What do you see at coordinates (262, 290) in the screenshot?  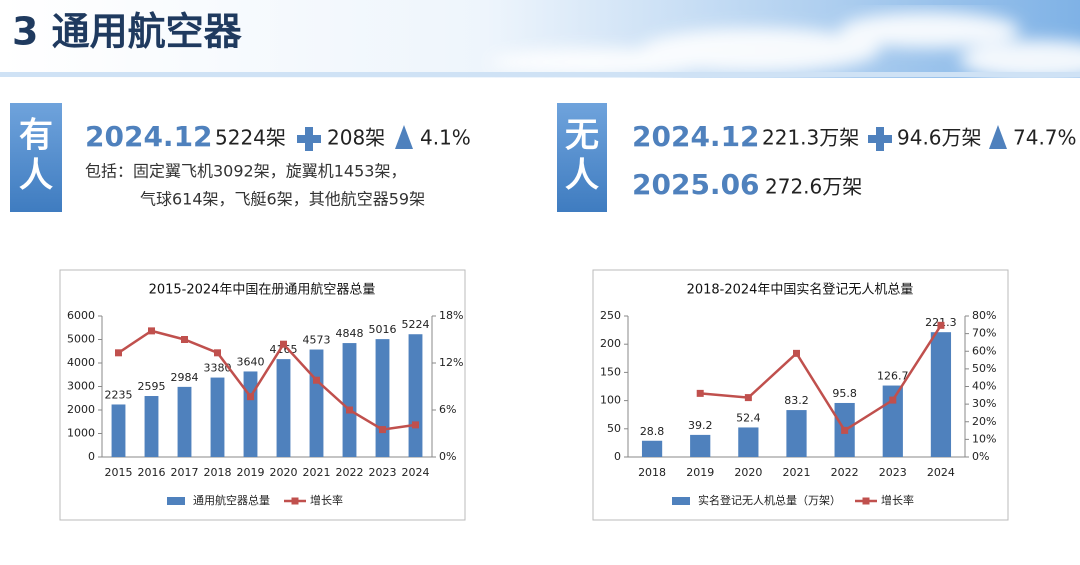 I see `chart-title: 2015-2024年中国在册通用航空器总量` at bounding box center [262, 290].